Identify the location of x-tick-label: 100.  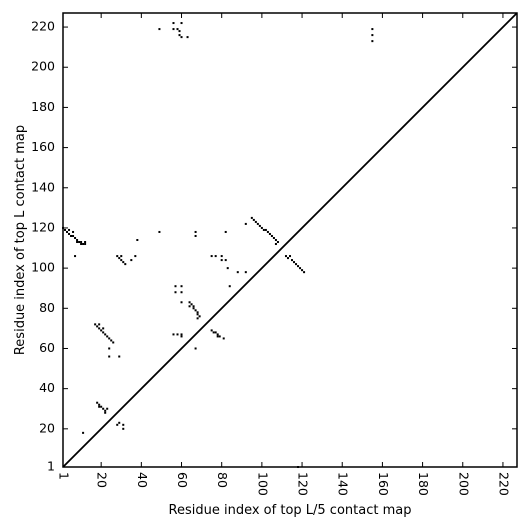
(262, 484).